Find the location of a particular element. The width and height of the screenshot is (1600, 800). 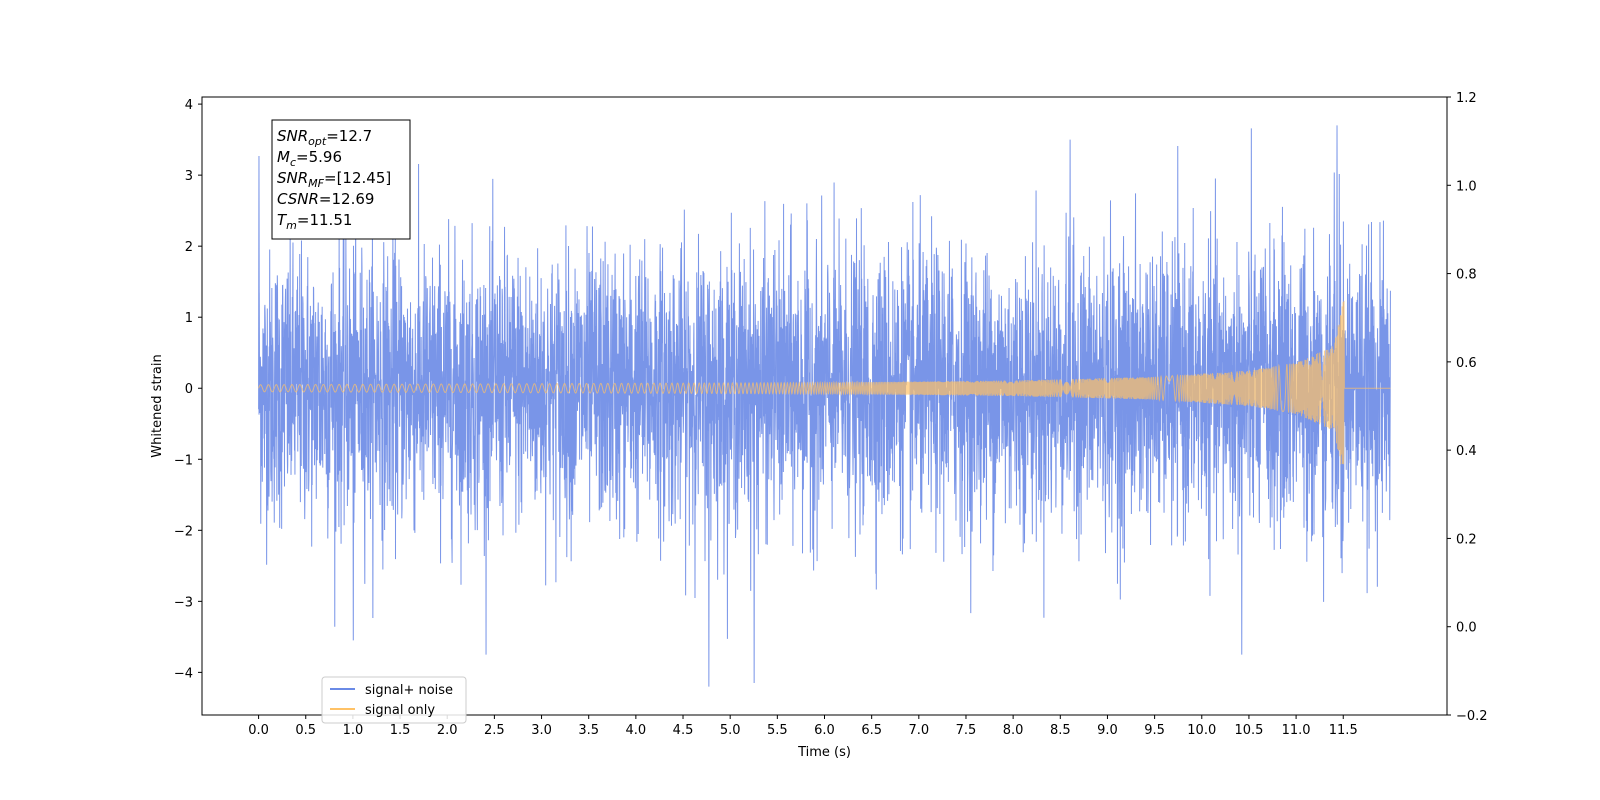

y-tick-label: 3 is located at coordinates (189, 176).